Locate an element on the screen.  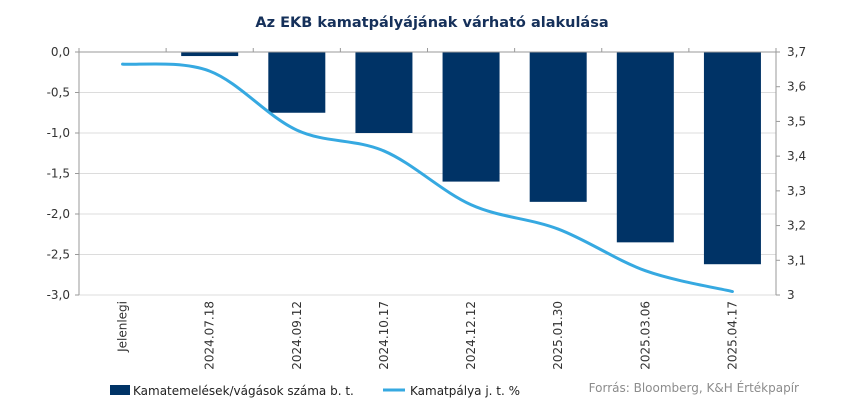
bar-2024.07.18 is located at coordinates (210, 54).